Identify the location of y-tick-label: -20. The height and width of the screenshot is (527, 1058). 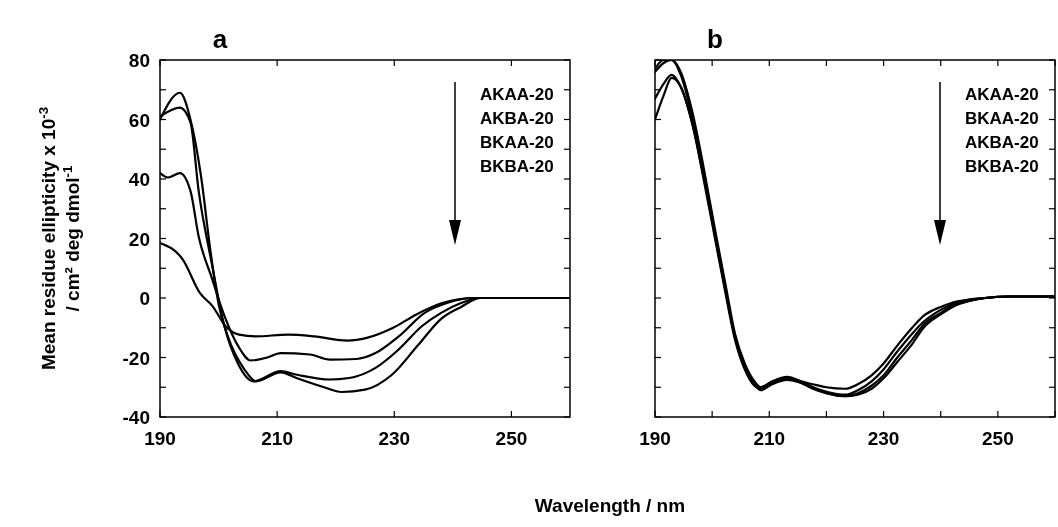
(136, 358).